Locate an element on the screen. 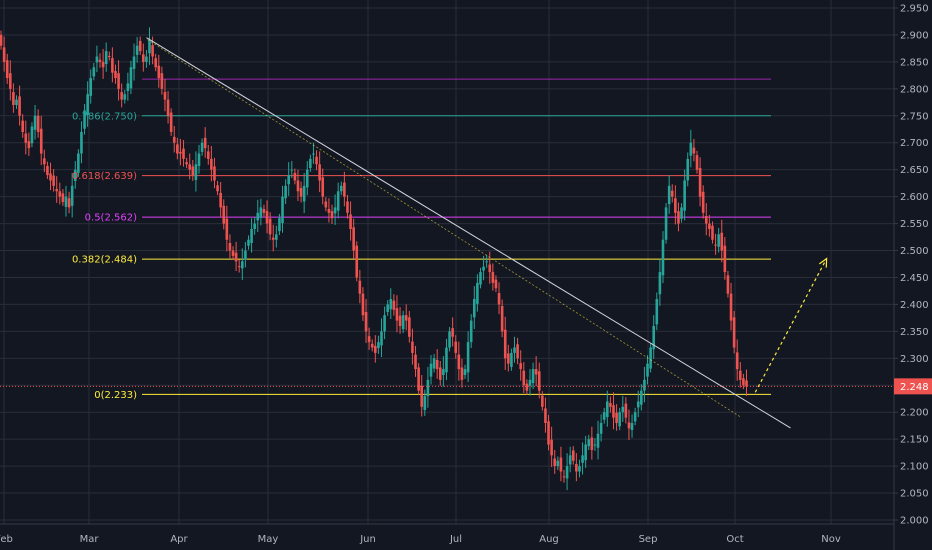 The width and height of the screenshot is (932, 550). time-tick-label: May is located at coordinates (268, 539).